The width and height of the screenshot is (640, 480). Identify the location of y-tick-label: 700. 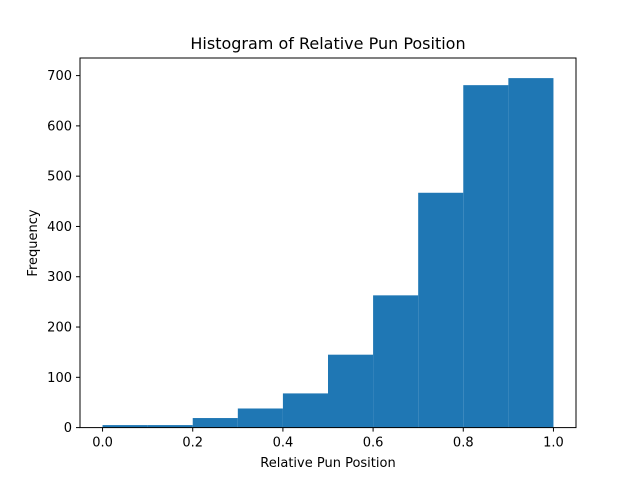
(59, 76).